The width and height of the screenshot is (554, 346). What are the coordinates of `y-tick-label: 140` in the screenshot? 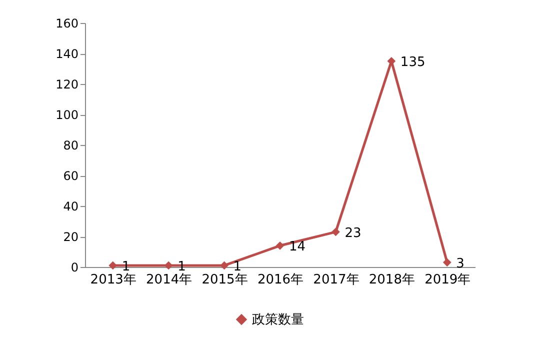 It's located at (67, 54).